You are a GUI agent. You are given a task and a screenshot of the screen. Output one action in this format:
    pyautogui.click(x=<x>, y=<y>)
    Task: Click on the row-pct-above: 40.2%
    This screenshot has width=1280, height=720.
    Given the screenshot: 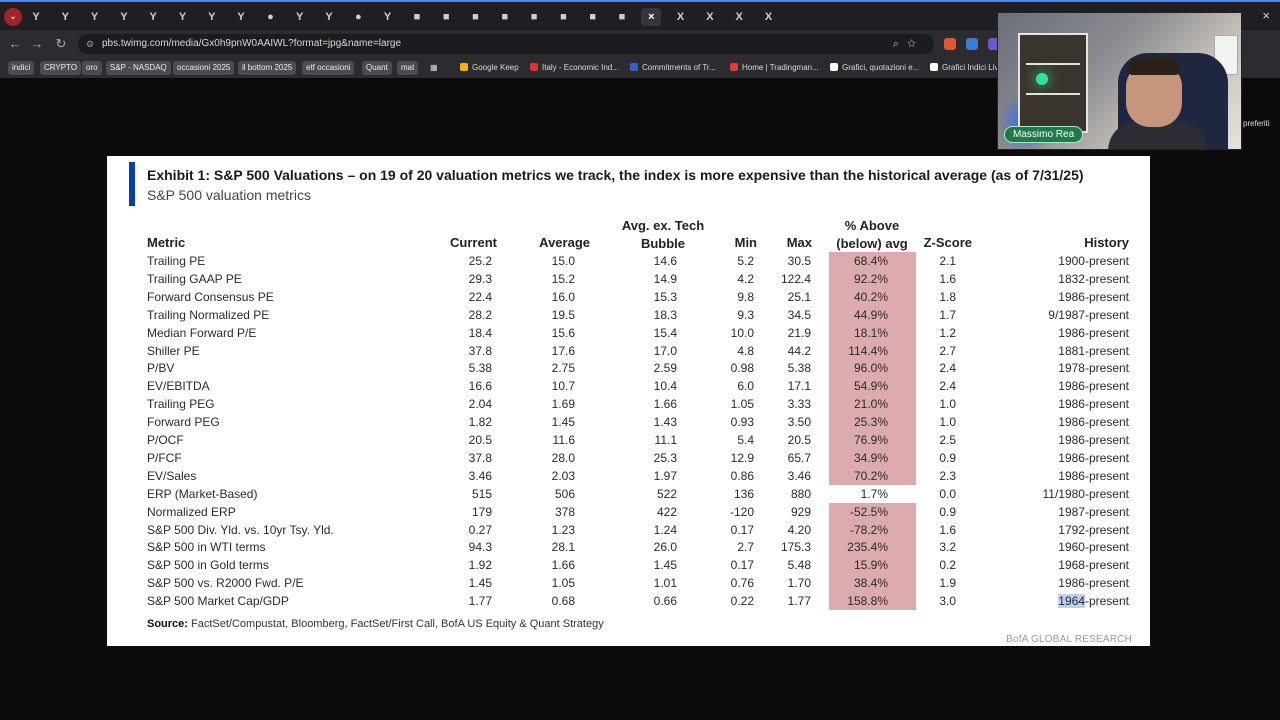 What is the action you would take?
    pyautogui.click(x=870, y=296)
    